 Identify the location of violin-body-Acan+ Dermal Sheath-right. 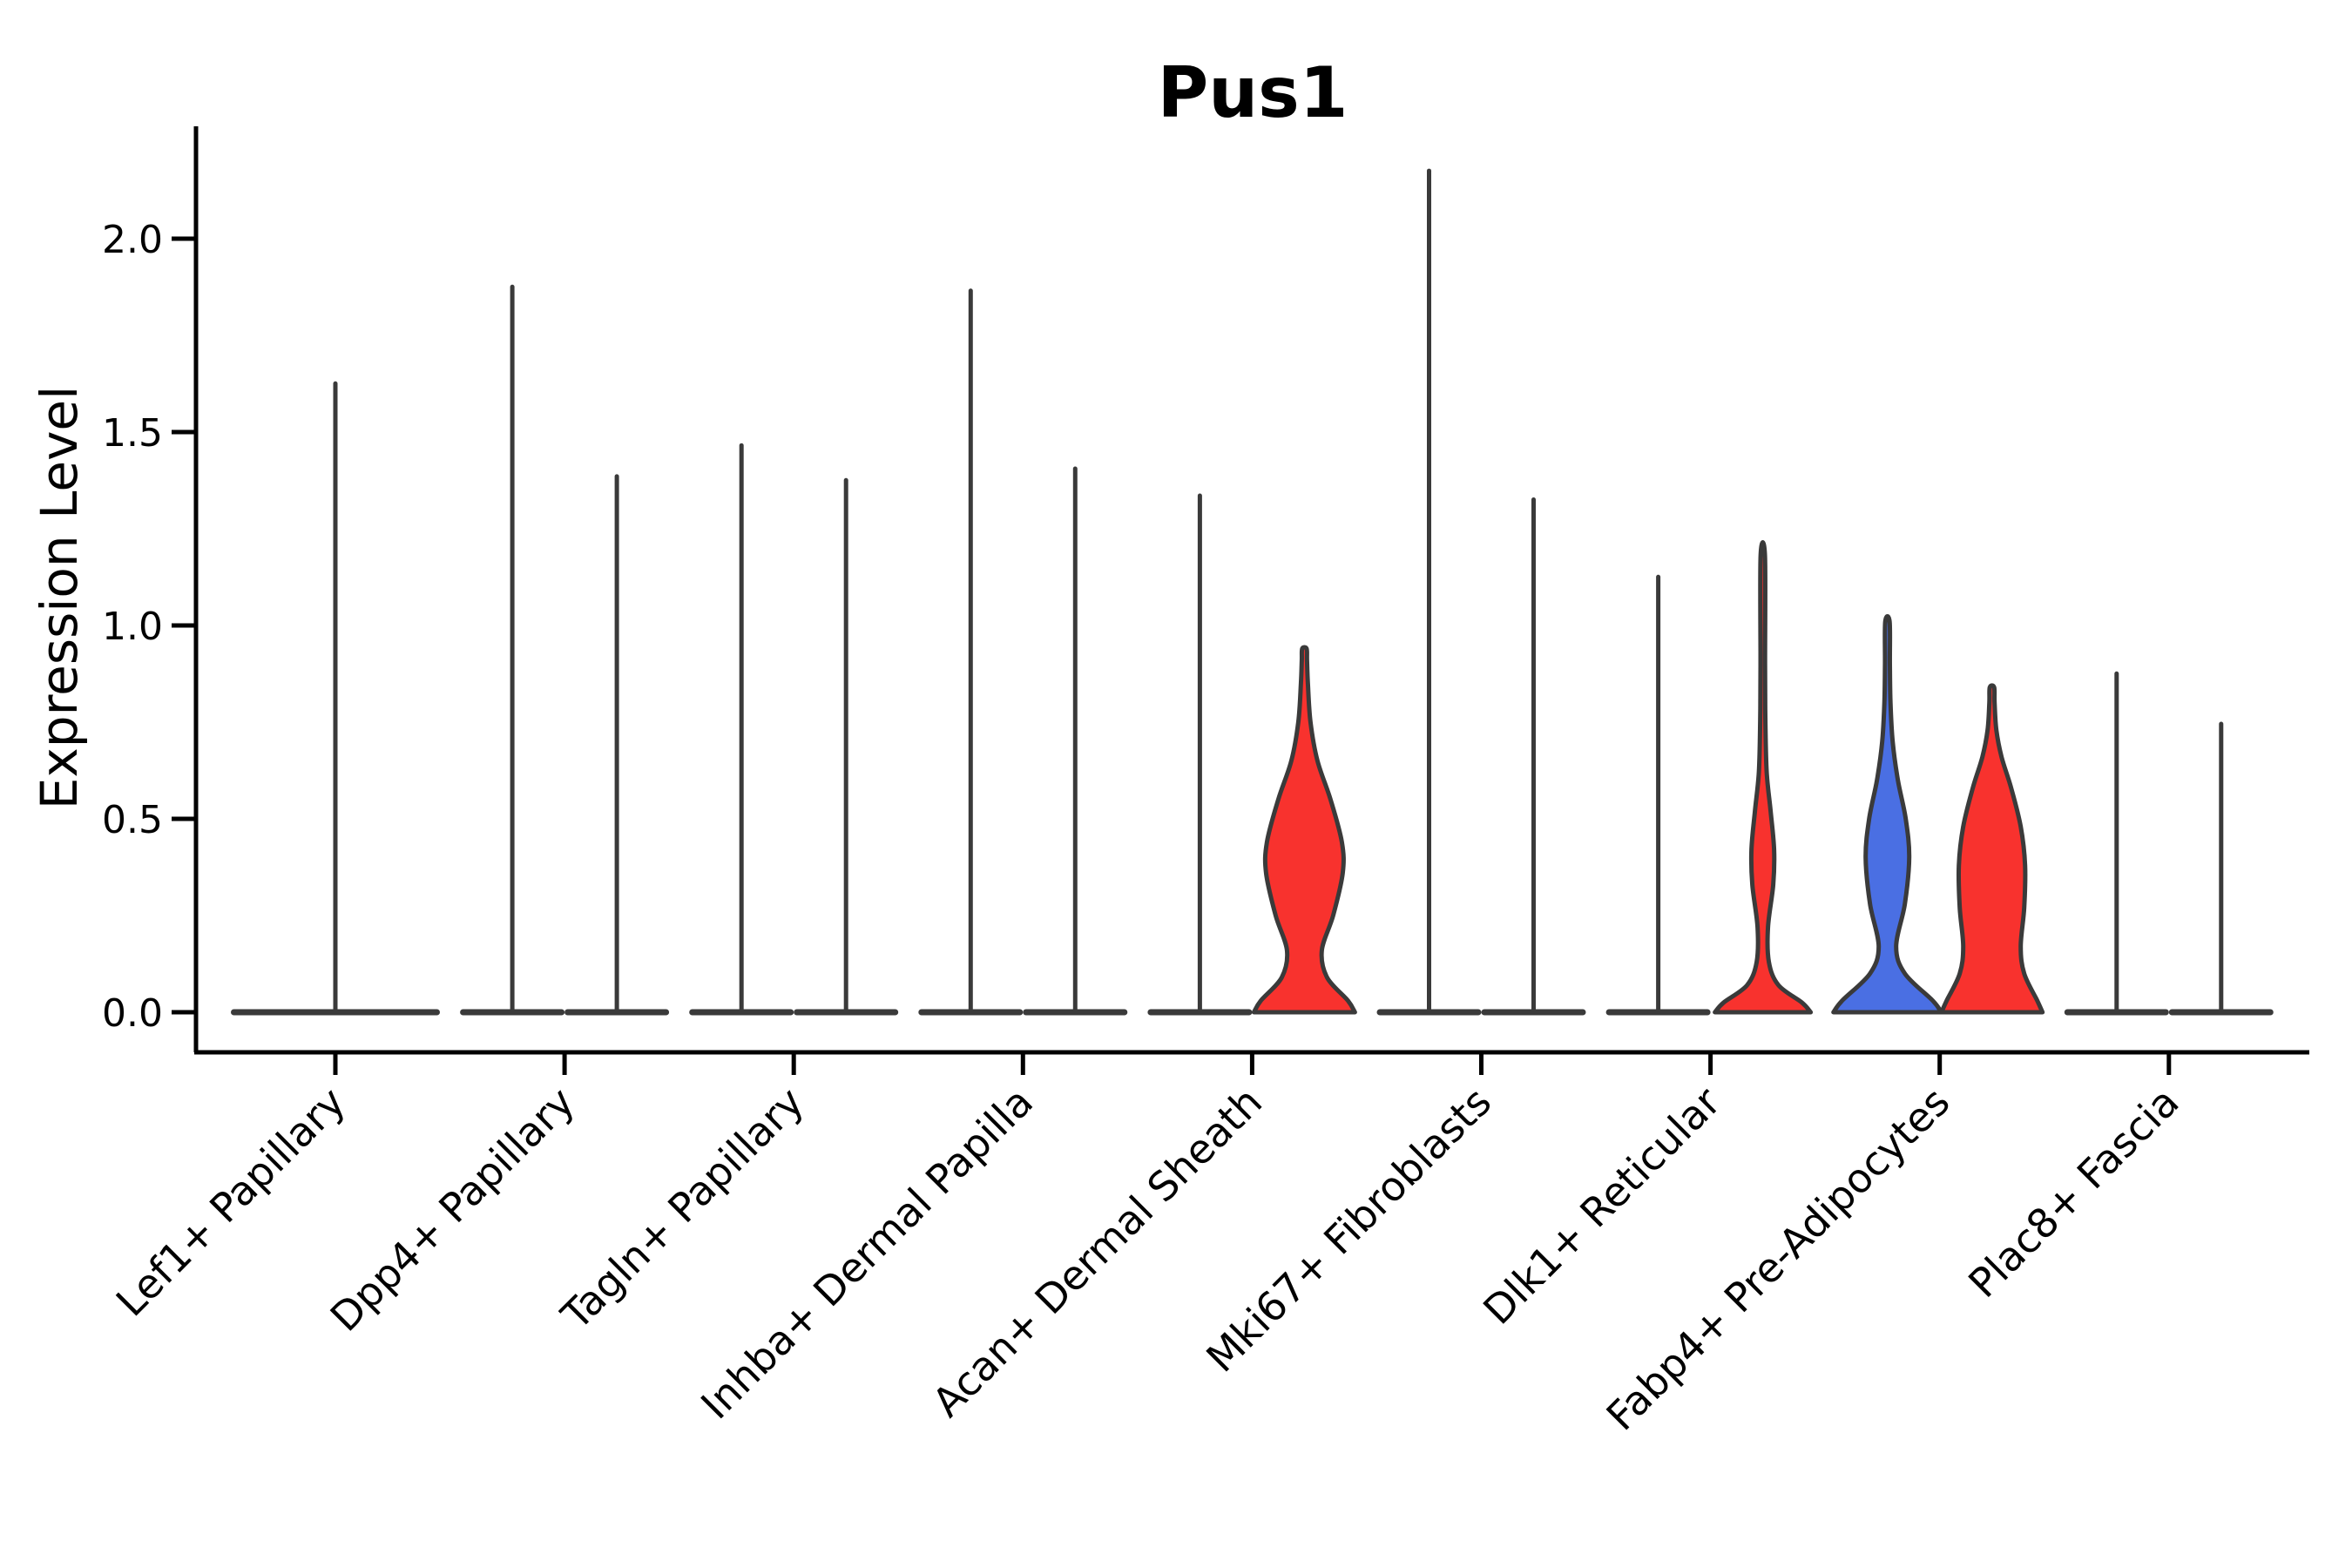
(1304, 830).